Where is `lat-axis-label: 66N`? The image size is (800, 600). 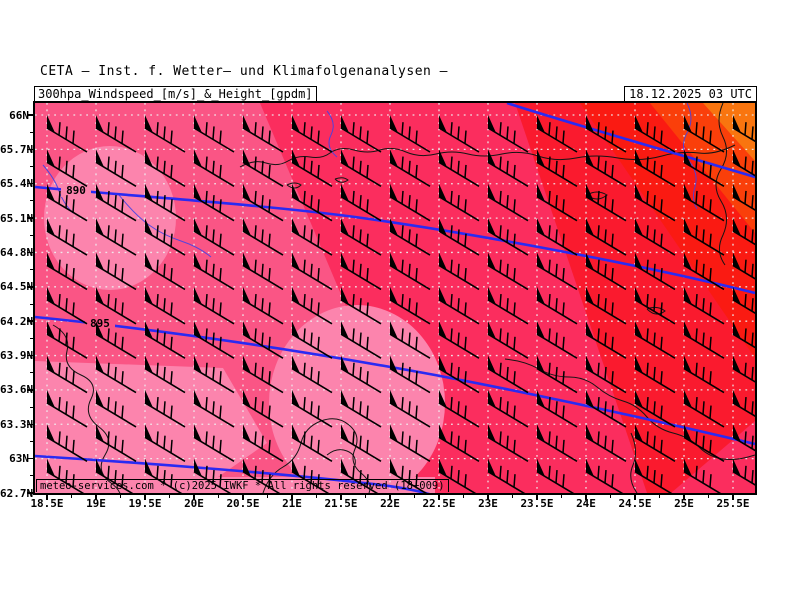 lat-axis-label: 66N is located at coordinates (19, 115).